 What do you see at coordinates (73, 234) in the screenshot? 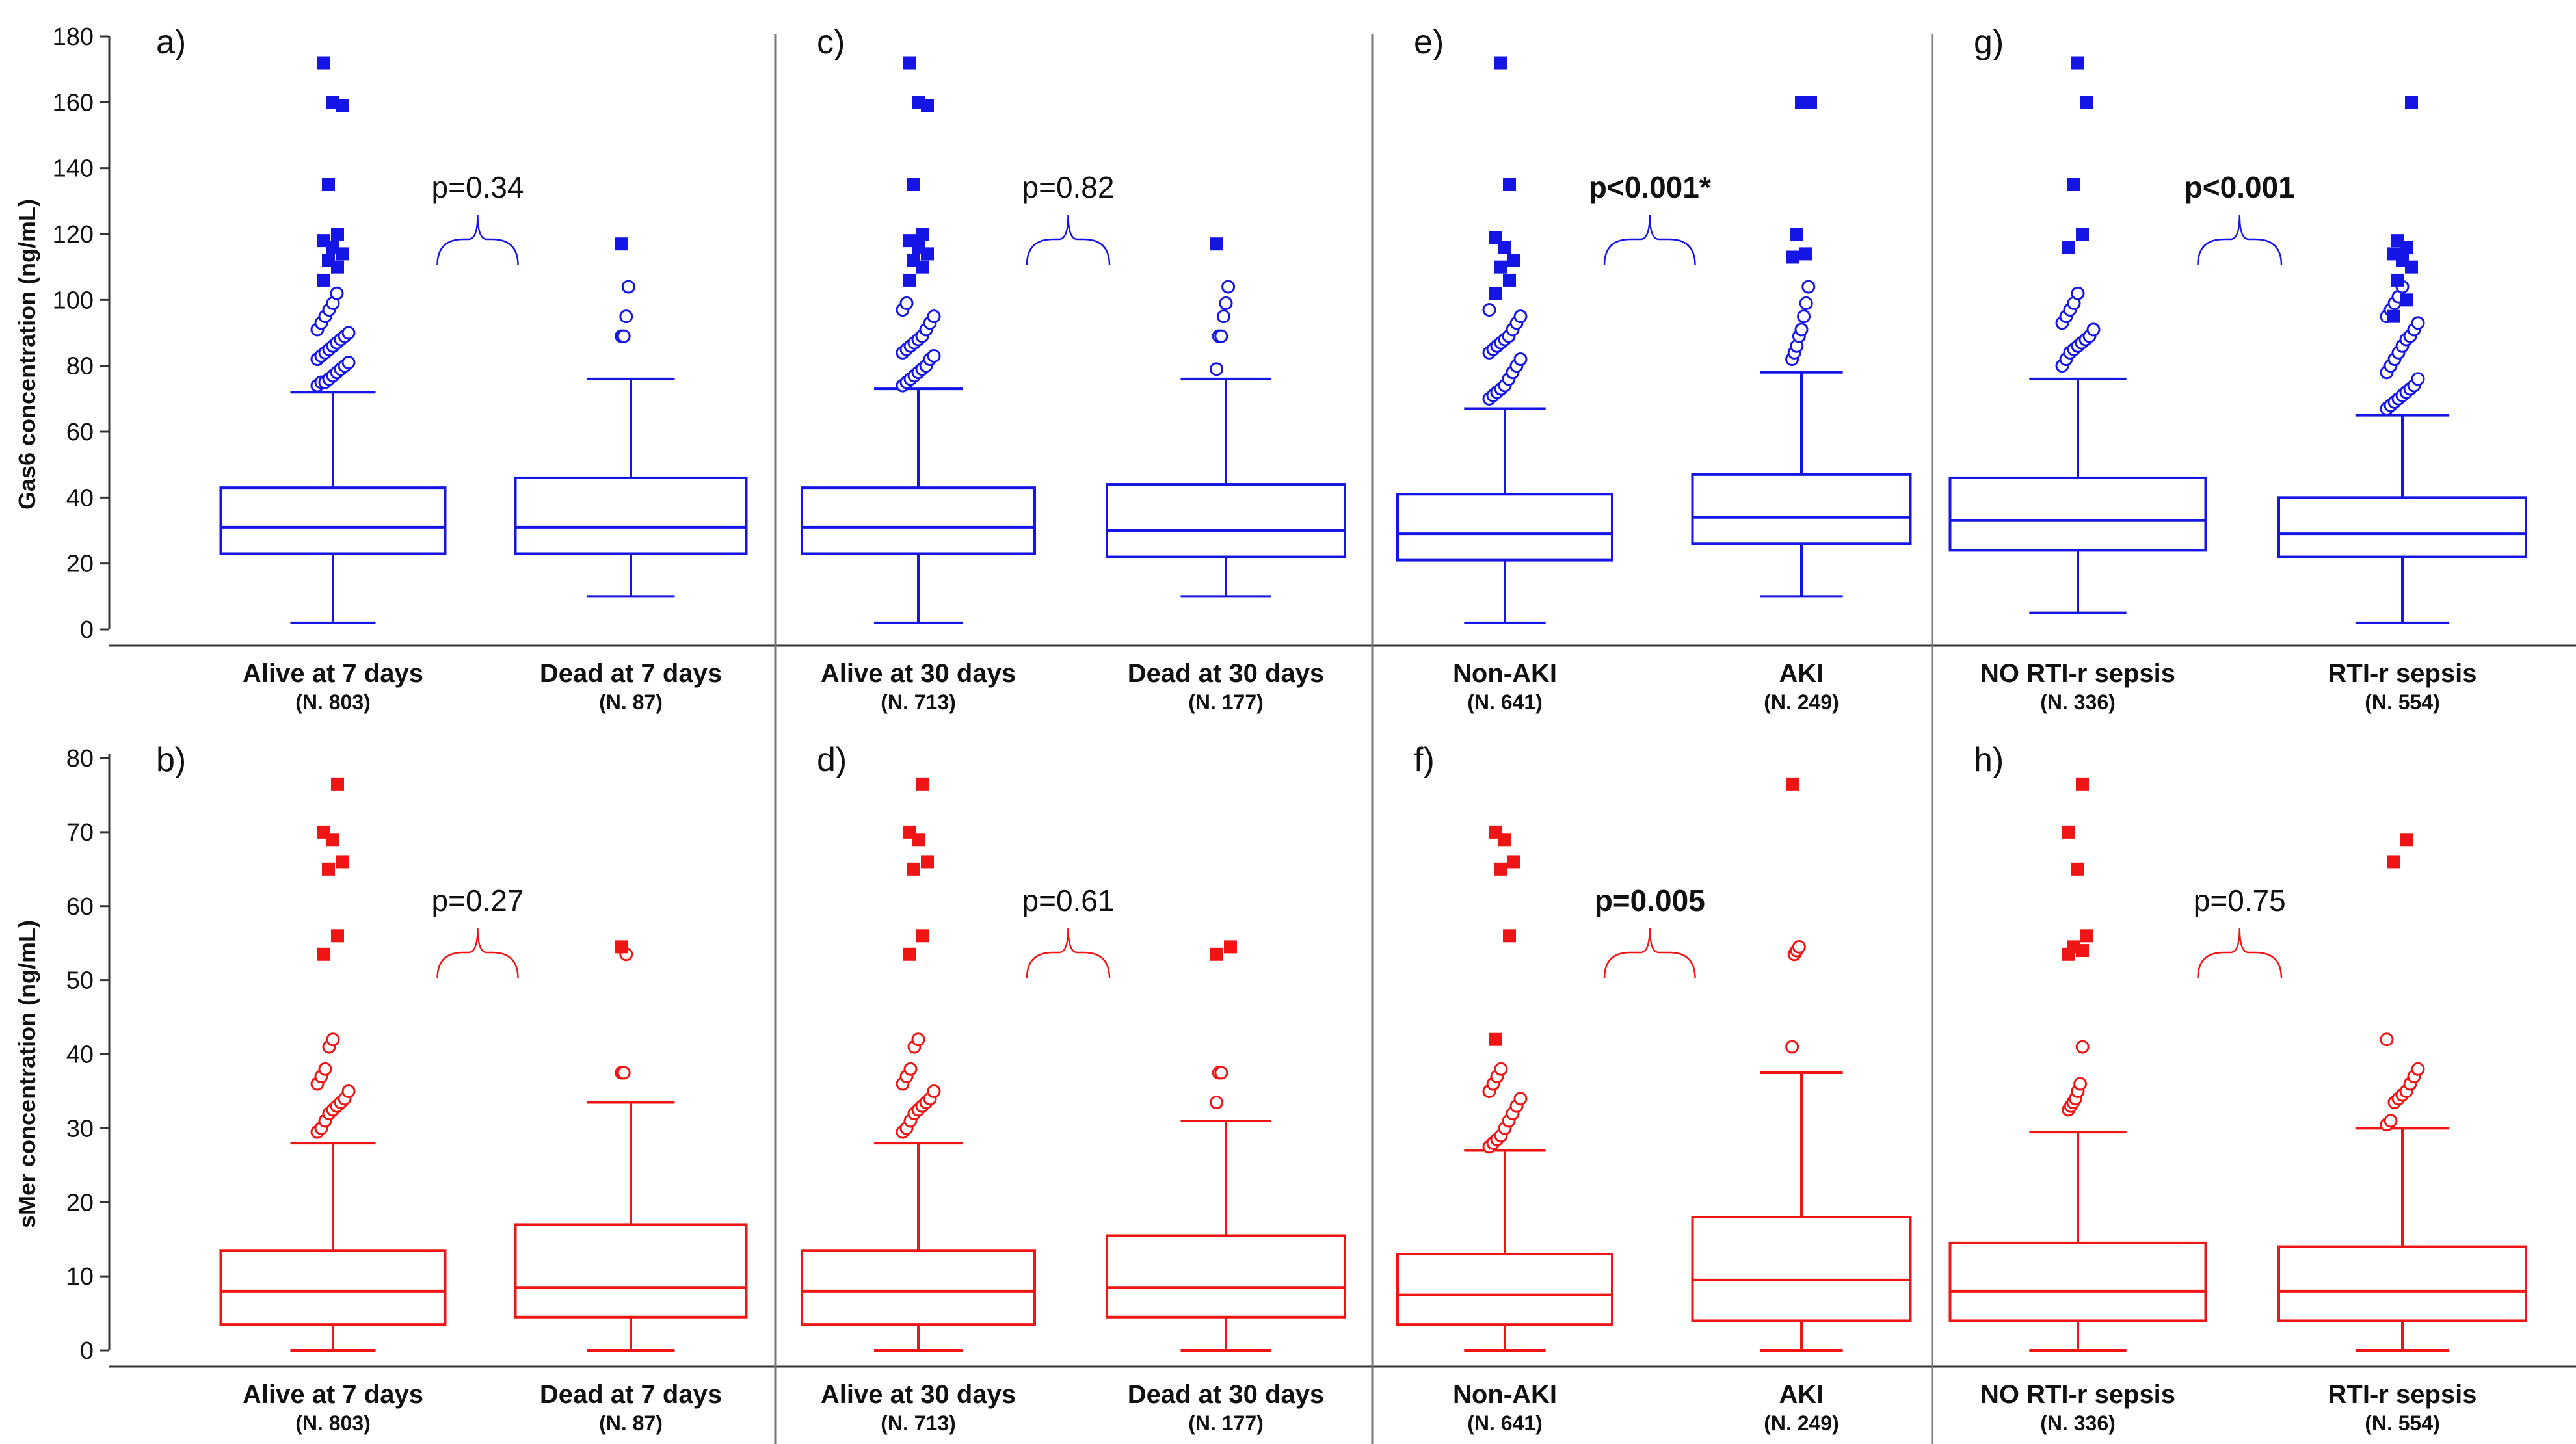
I see `y-tick-label: 120` at bounding box center [73, 234].